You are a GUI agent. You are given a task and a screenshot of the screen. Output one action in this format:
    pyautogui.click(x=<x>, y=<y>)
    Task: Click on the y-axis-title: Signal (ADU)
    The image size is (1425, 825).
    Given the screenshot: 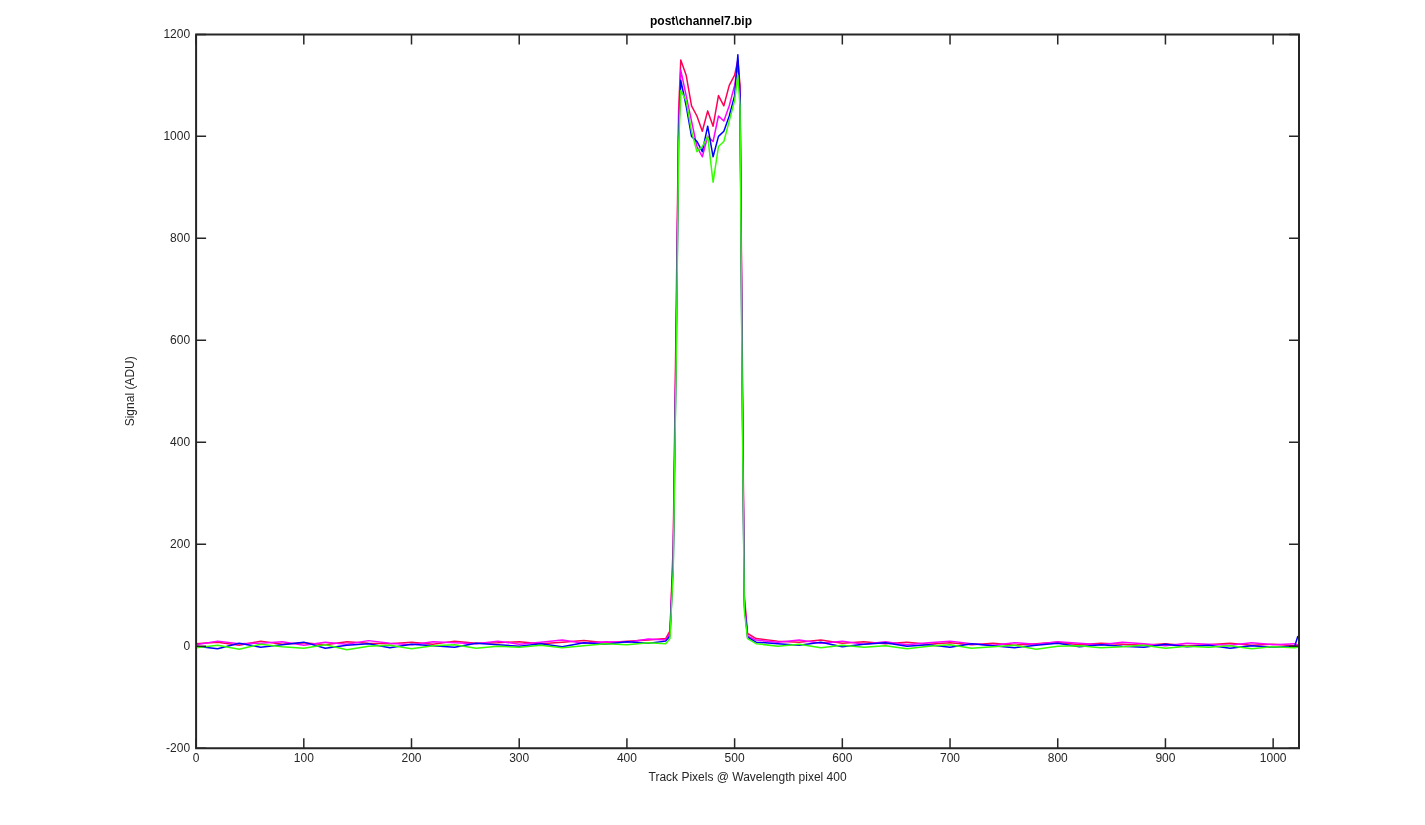 What is the action you would take?
    pyautogui.click(x=129, y=391)
    